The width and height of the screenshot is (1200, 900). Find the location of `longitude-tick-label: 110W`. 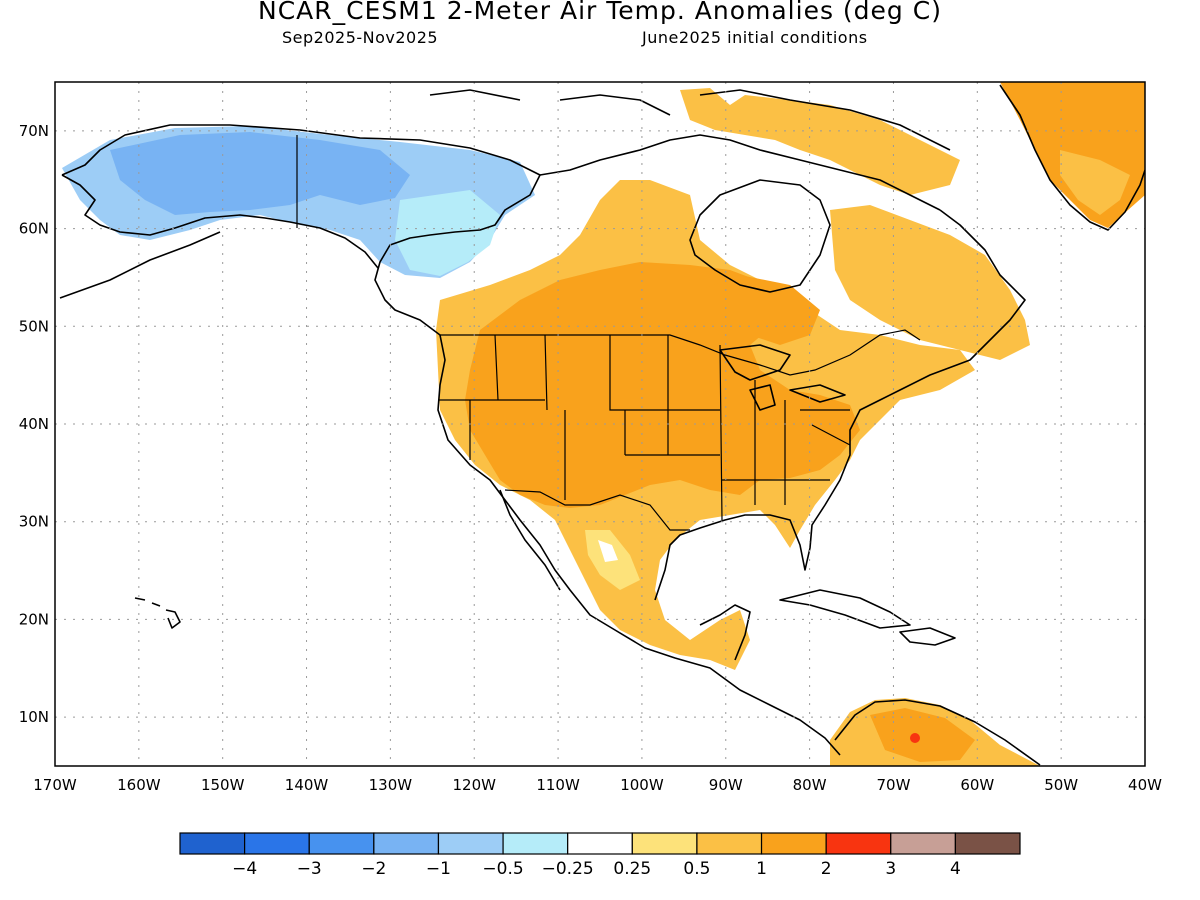

longitude-tick-label: 110W is located at coordinates (558, 785).